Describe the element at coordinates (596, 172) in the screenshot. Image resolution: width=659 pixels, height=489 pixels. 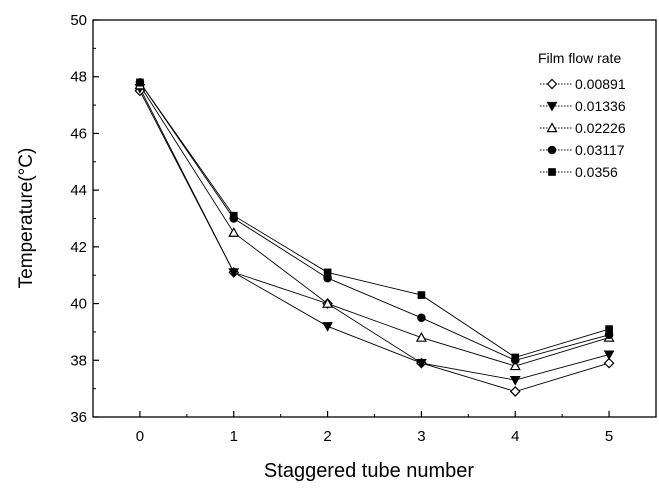
I see `legend-entry-label: 0.0356` at that location.